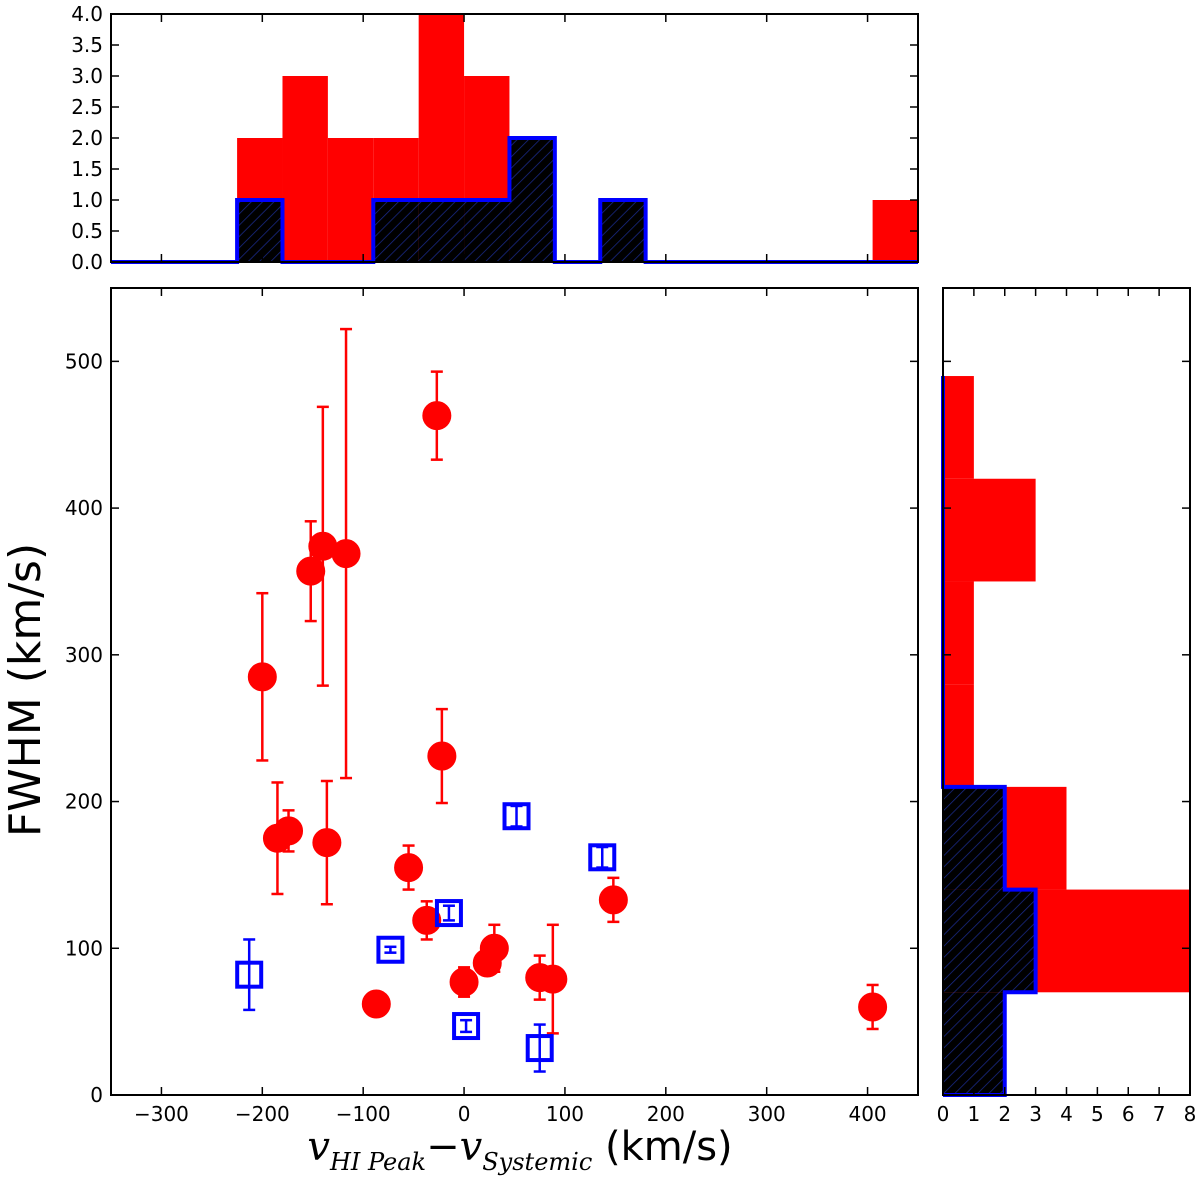  I want to click on x-tick-label: 300, so click(767, 1114).